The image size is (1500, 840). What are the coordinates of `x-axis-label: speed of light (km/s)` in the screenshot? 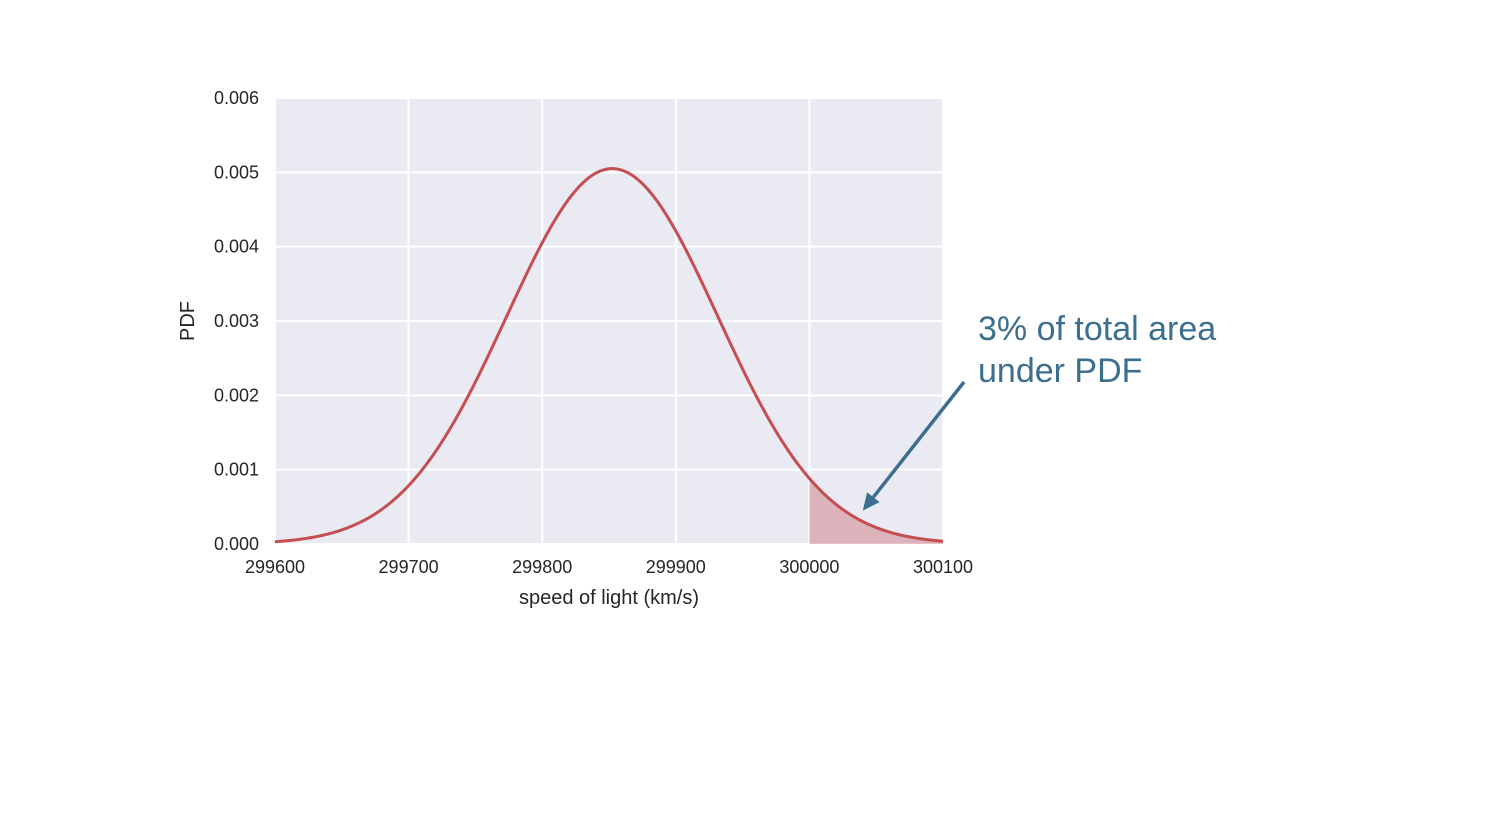 It's located at (609, 598).